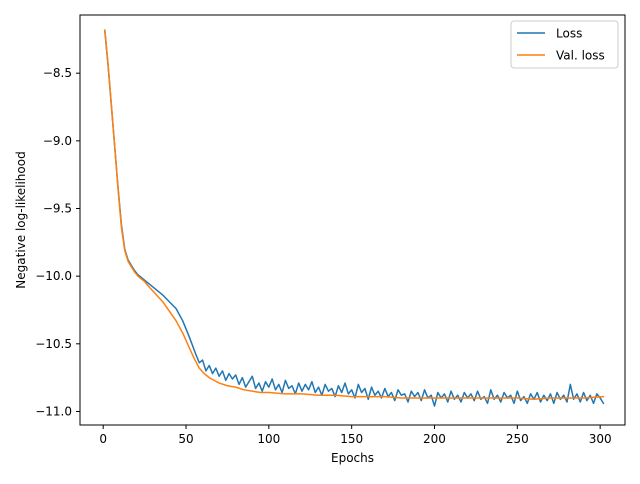 The width and height of the screenshot is (640, 484). I want to click on x-axis-ticks: 0 50 100 150 200 250 300, so click(355, 435).